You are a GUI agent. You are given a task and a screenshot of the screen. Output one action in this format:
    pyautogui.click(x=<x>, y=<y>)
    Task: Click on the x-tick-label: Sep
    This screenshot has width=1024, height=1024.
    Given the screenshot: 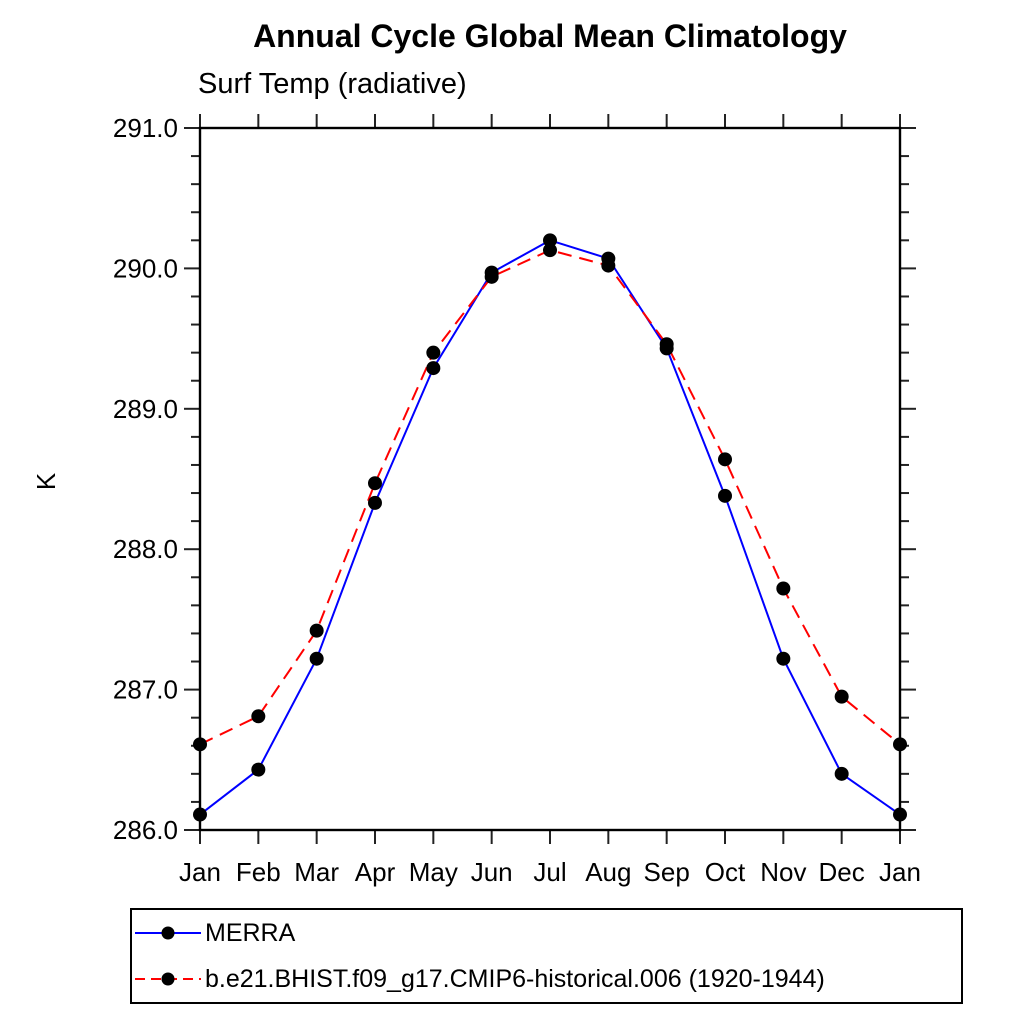 What is the action you would take?
    pyautogui.click(x=667, y=872)
    